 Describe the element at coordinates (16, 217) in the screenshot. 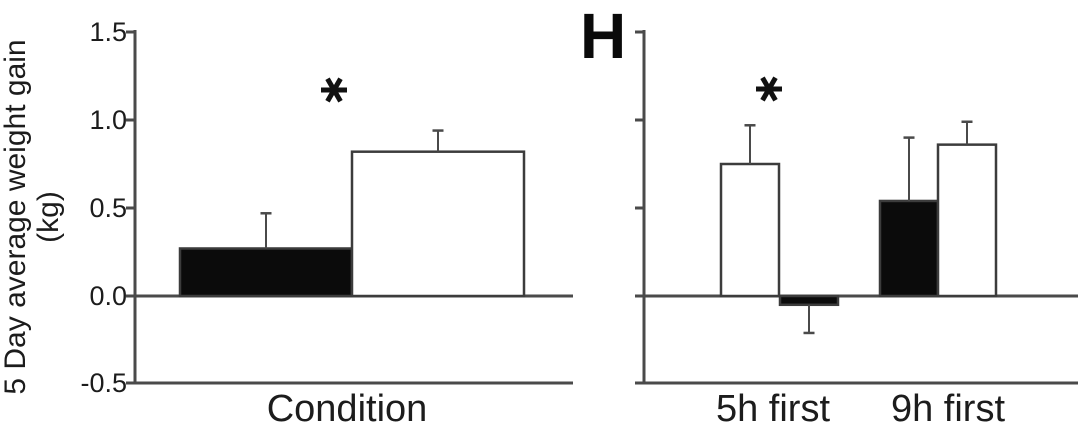

I see `y-axis-title-line1: 5 Day average weight gain` at that location.